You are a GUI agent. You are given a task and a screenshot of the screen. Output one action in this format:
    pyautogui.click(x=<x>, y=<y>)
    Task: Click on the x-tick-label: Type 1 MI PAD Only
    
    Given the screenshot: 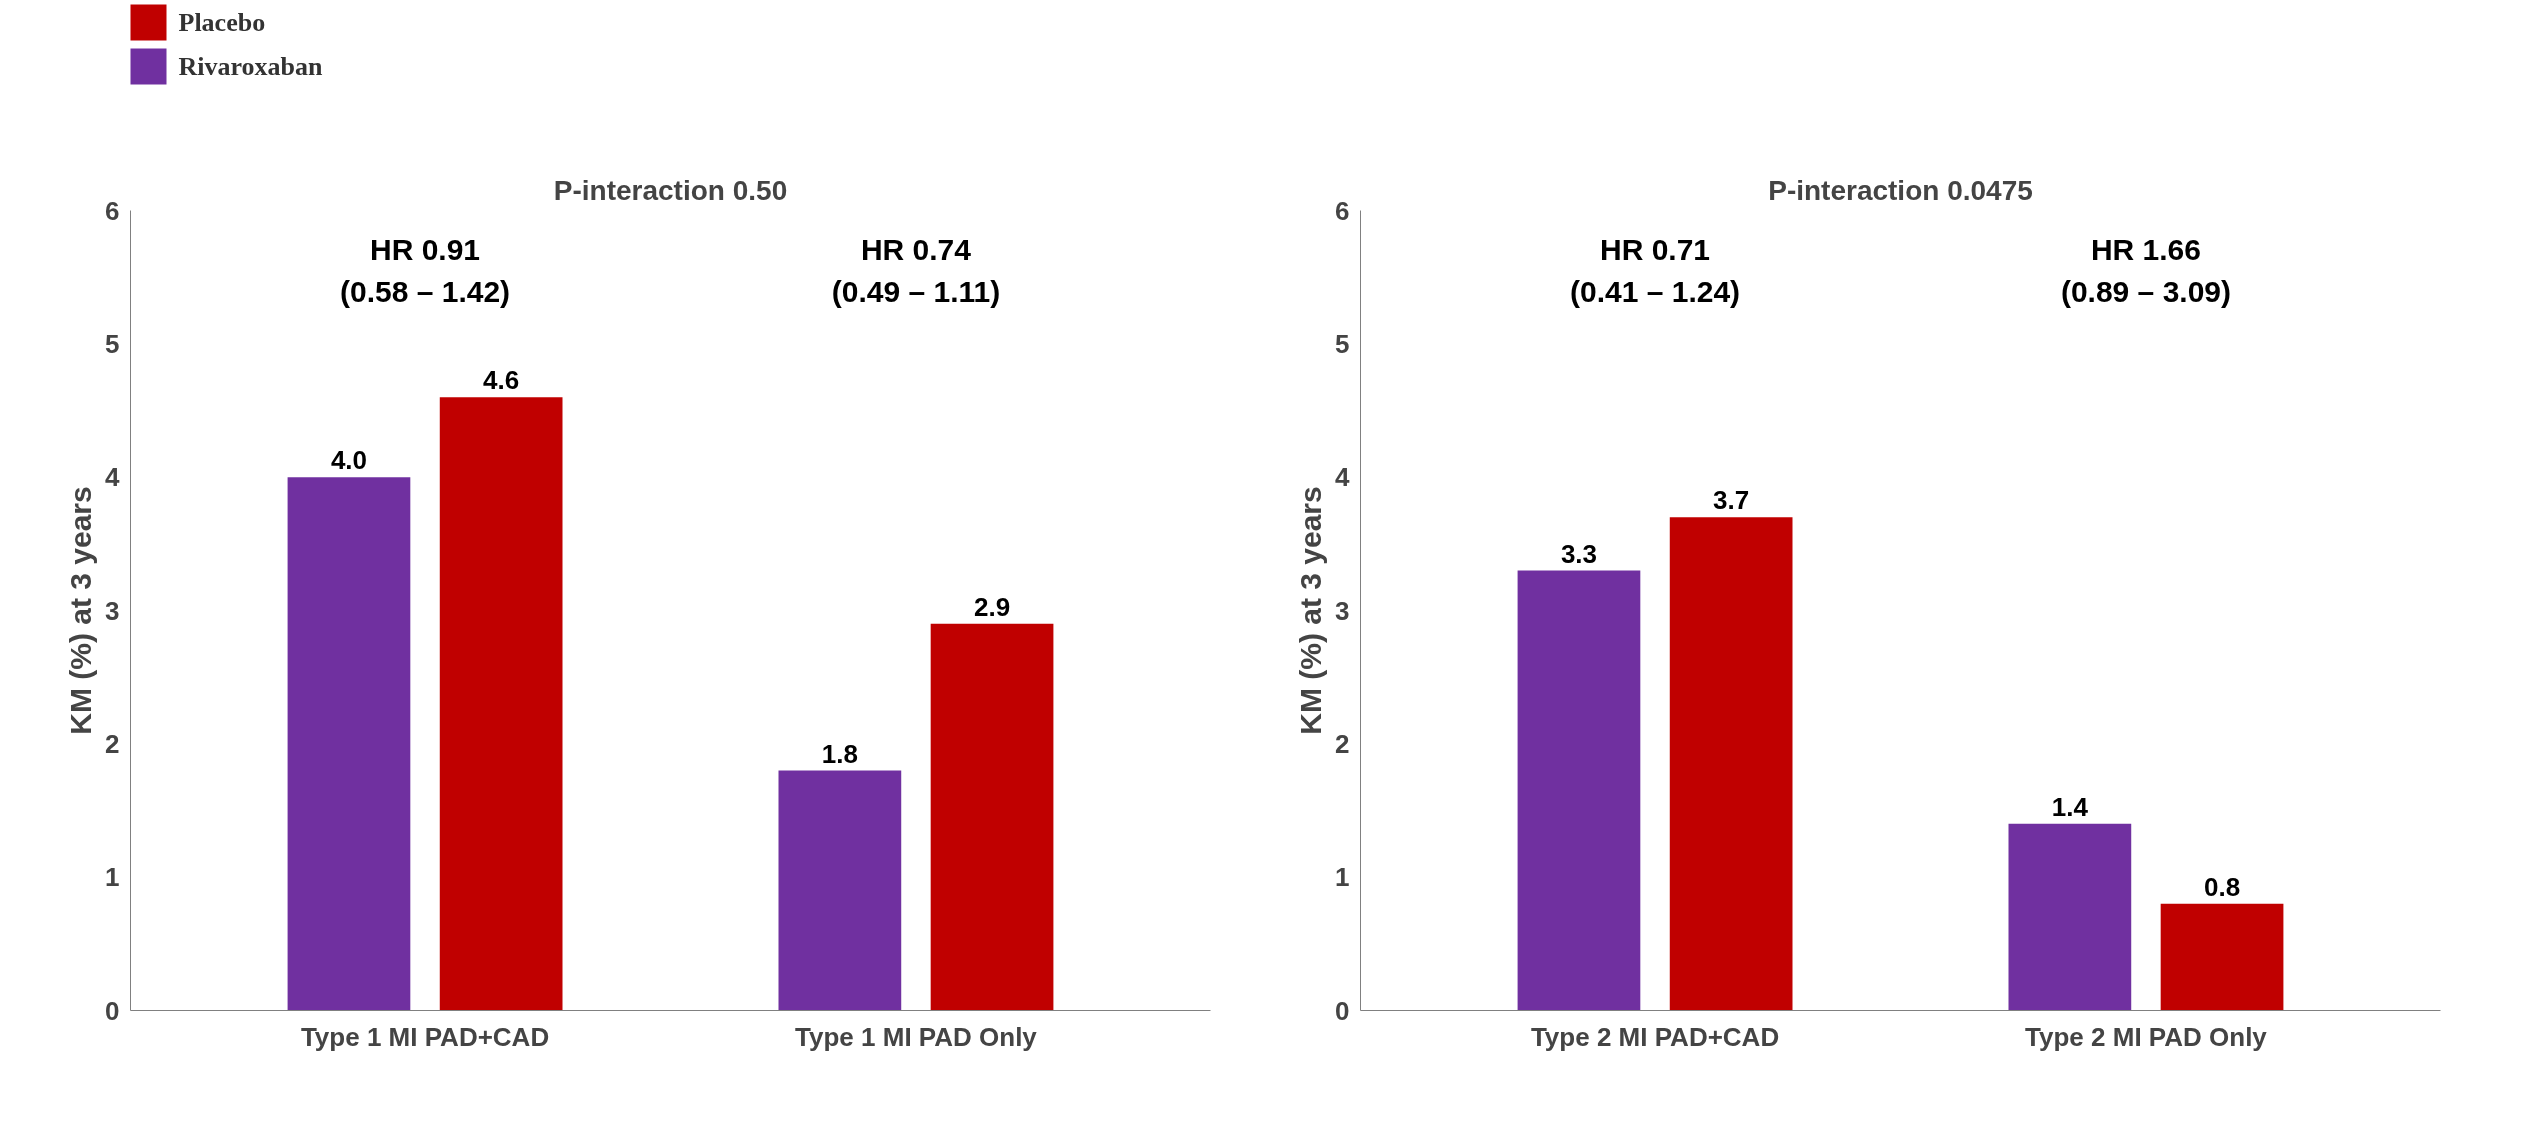 What is the action you would take?
    pyautogui.click(x=916, y=1036)
    